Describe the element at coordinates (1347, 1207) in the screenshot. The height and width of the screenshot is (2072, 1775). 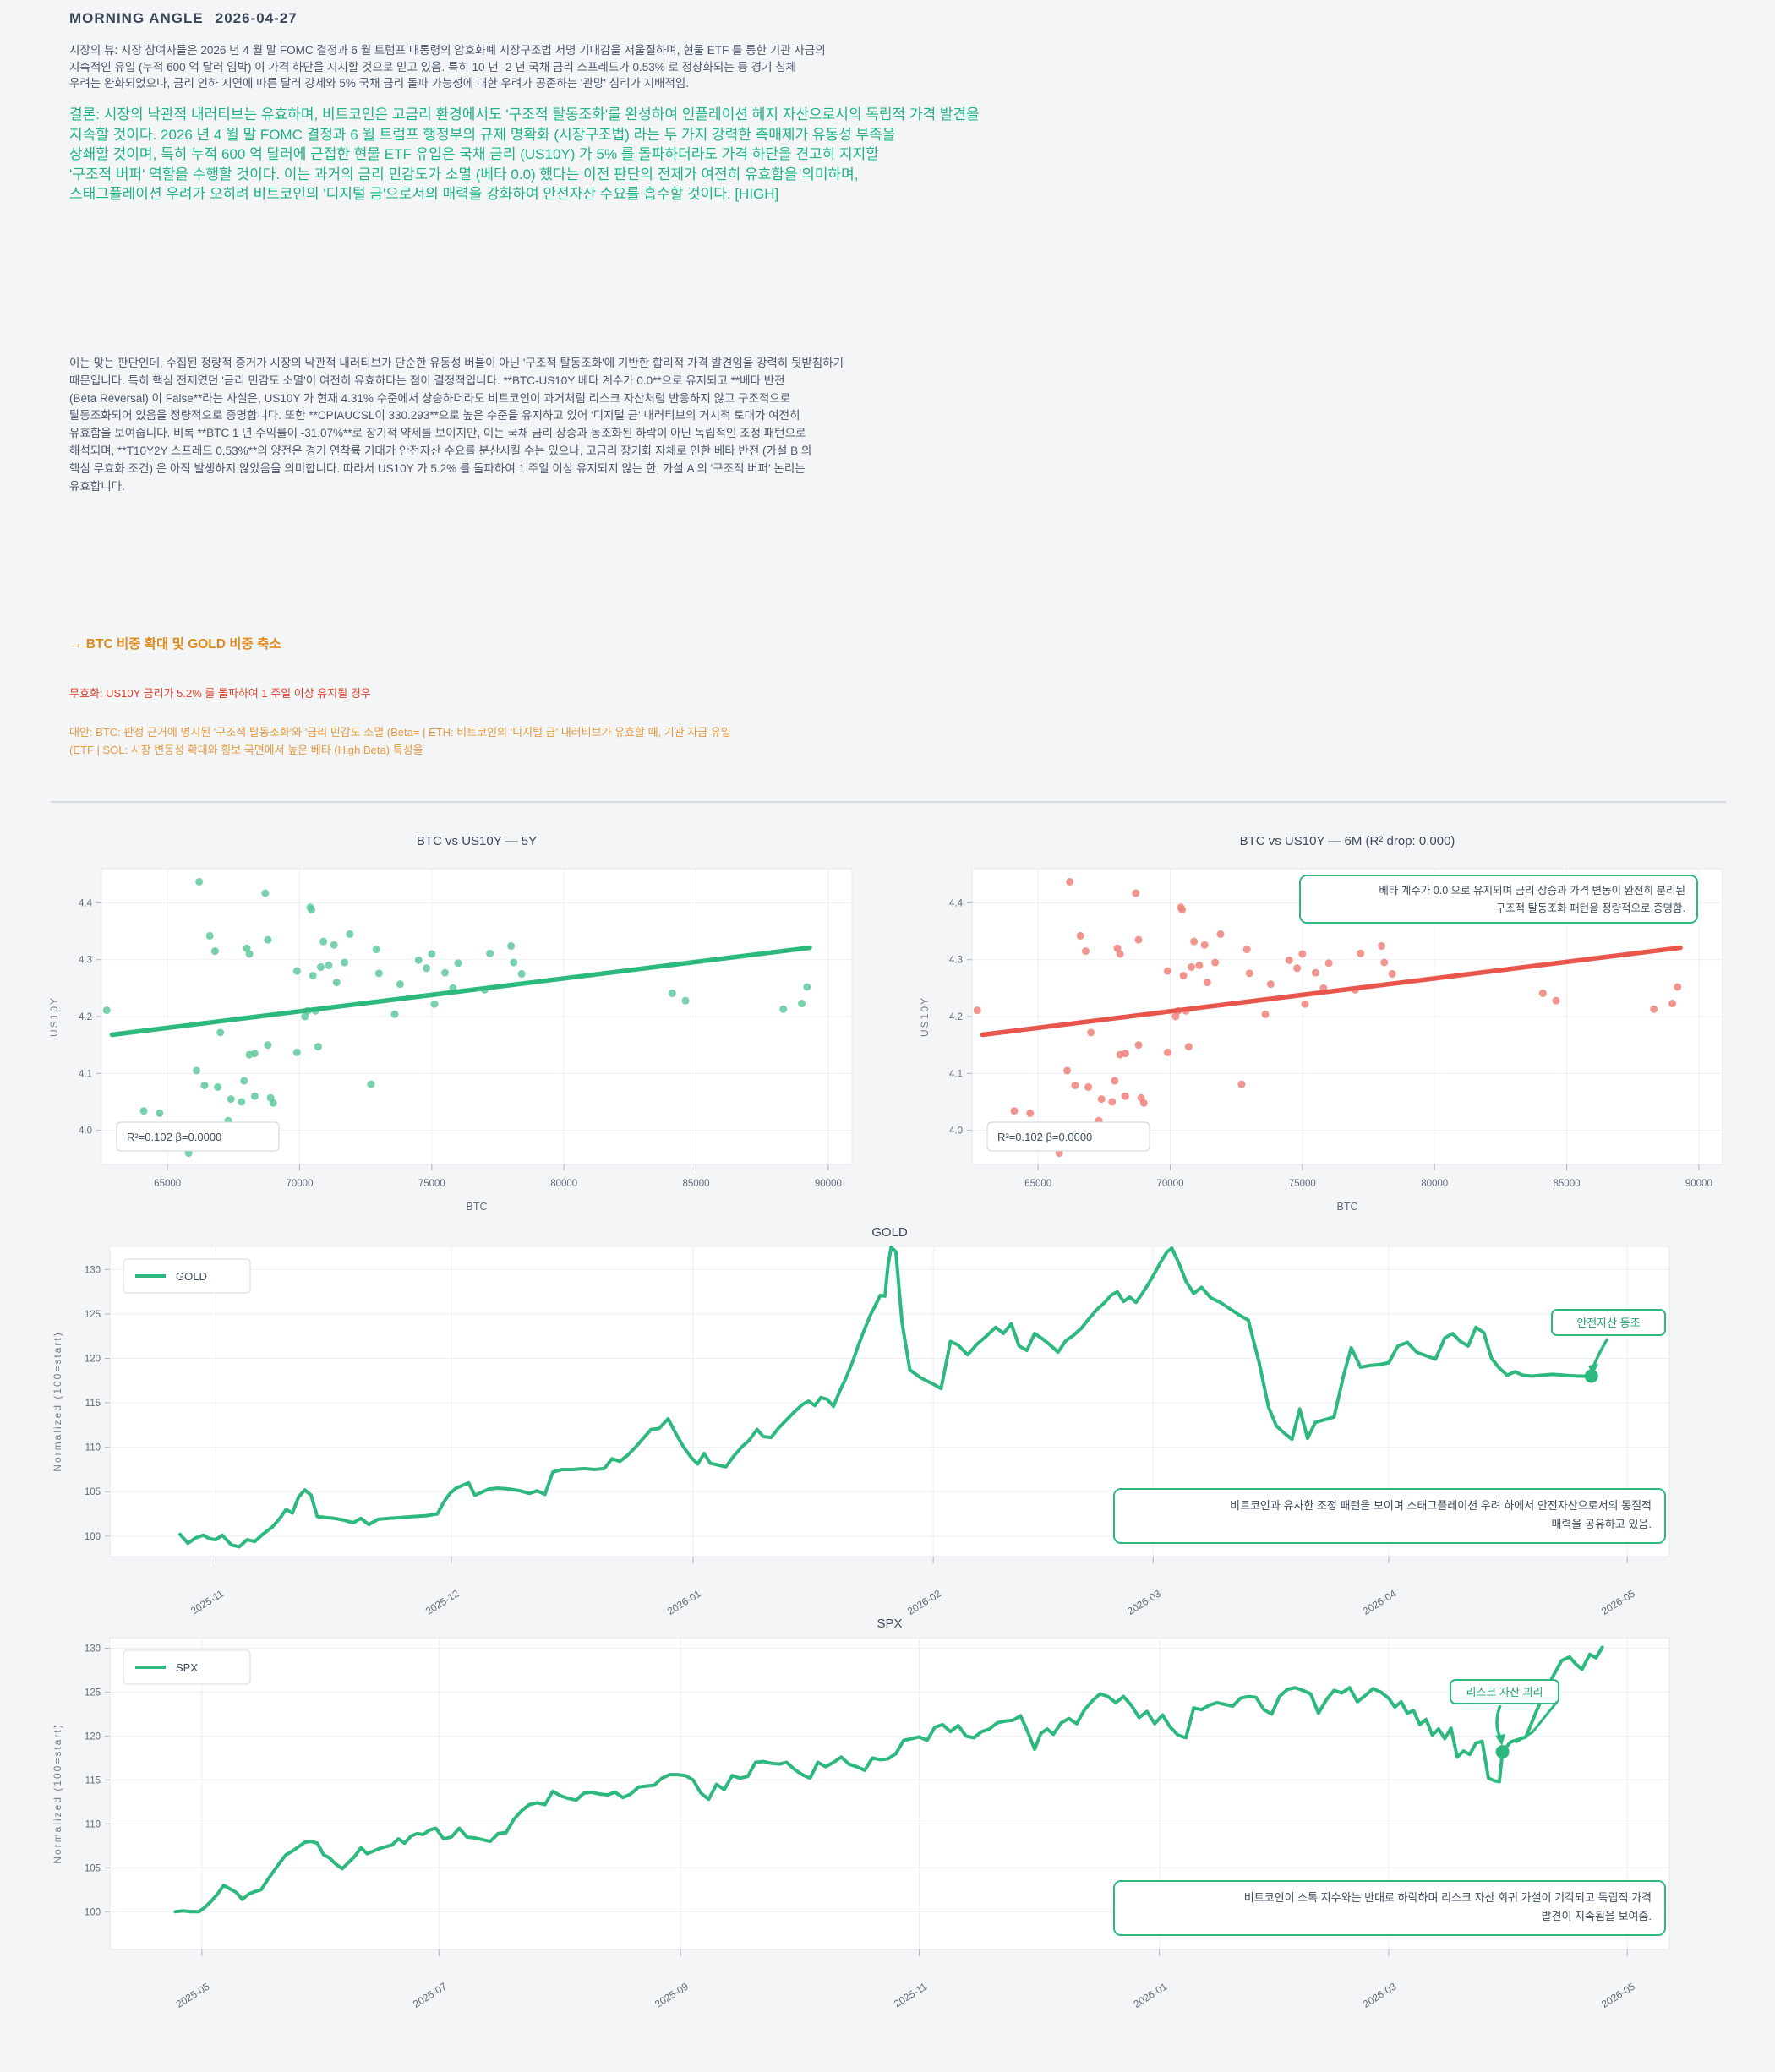
I see `svg-text: BTC` at that location.